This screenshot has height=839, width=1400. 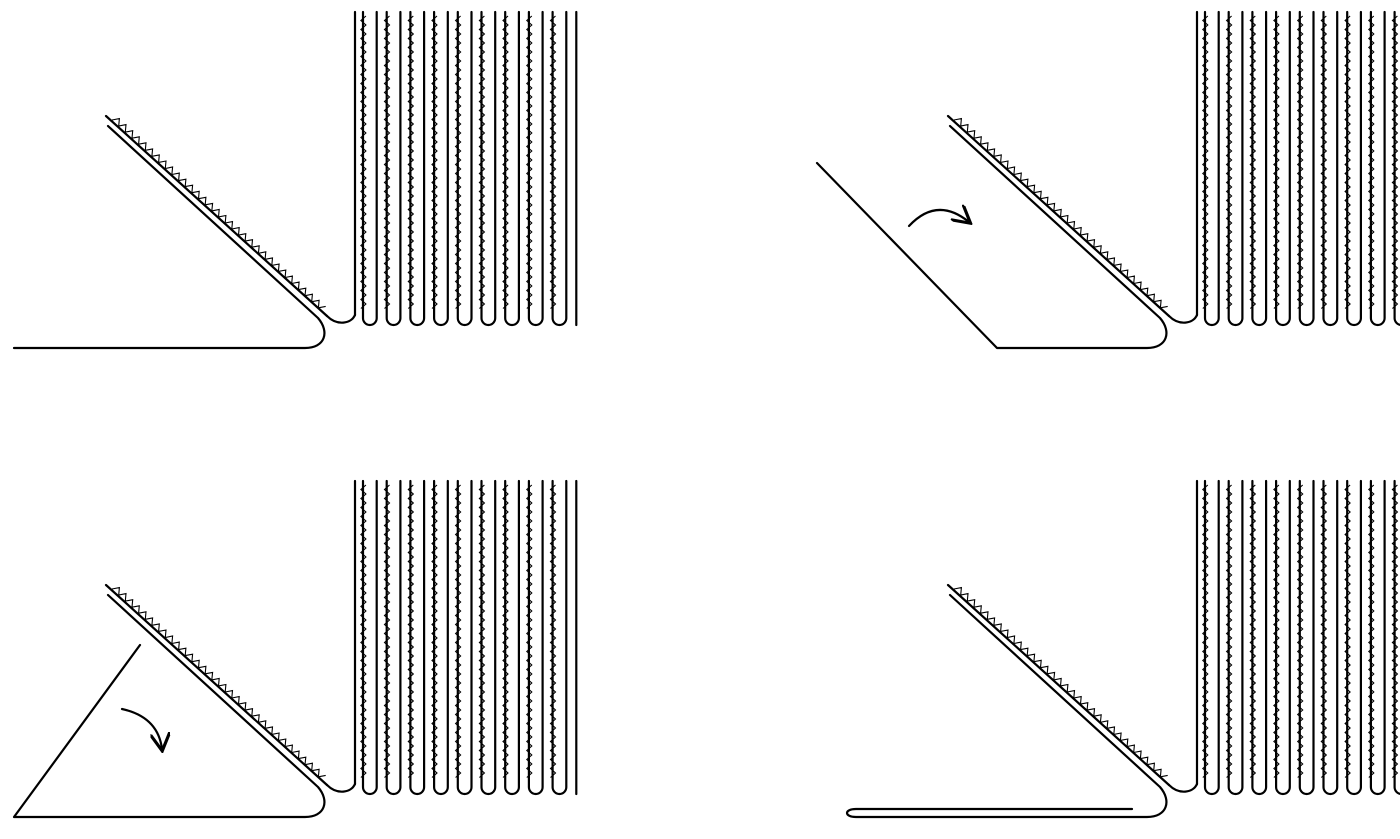 I want to click on flap-triangle-layer, so click(x=169, y=706).